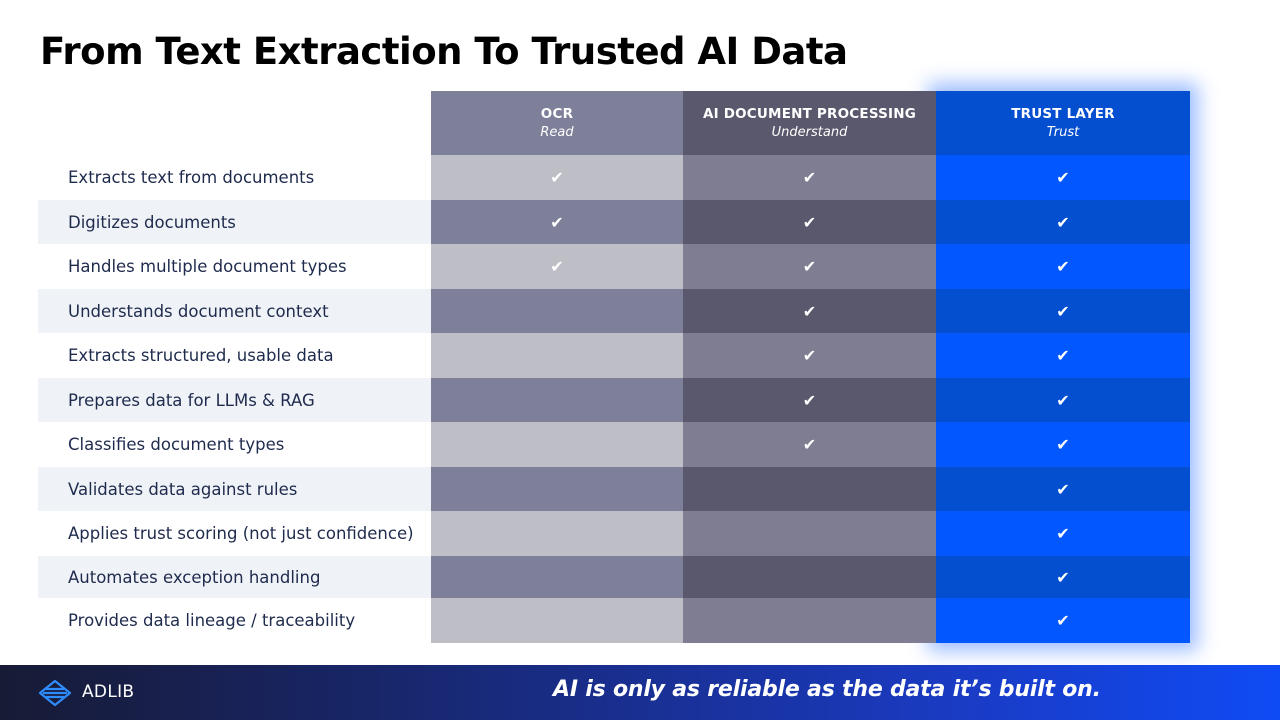  I want to click on column-header-ocr: OCR Read, so click(557, 123).